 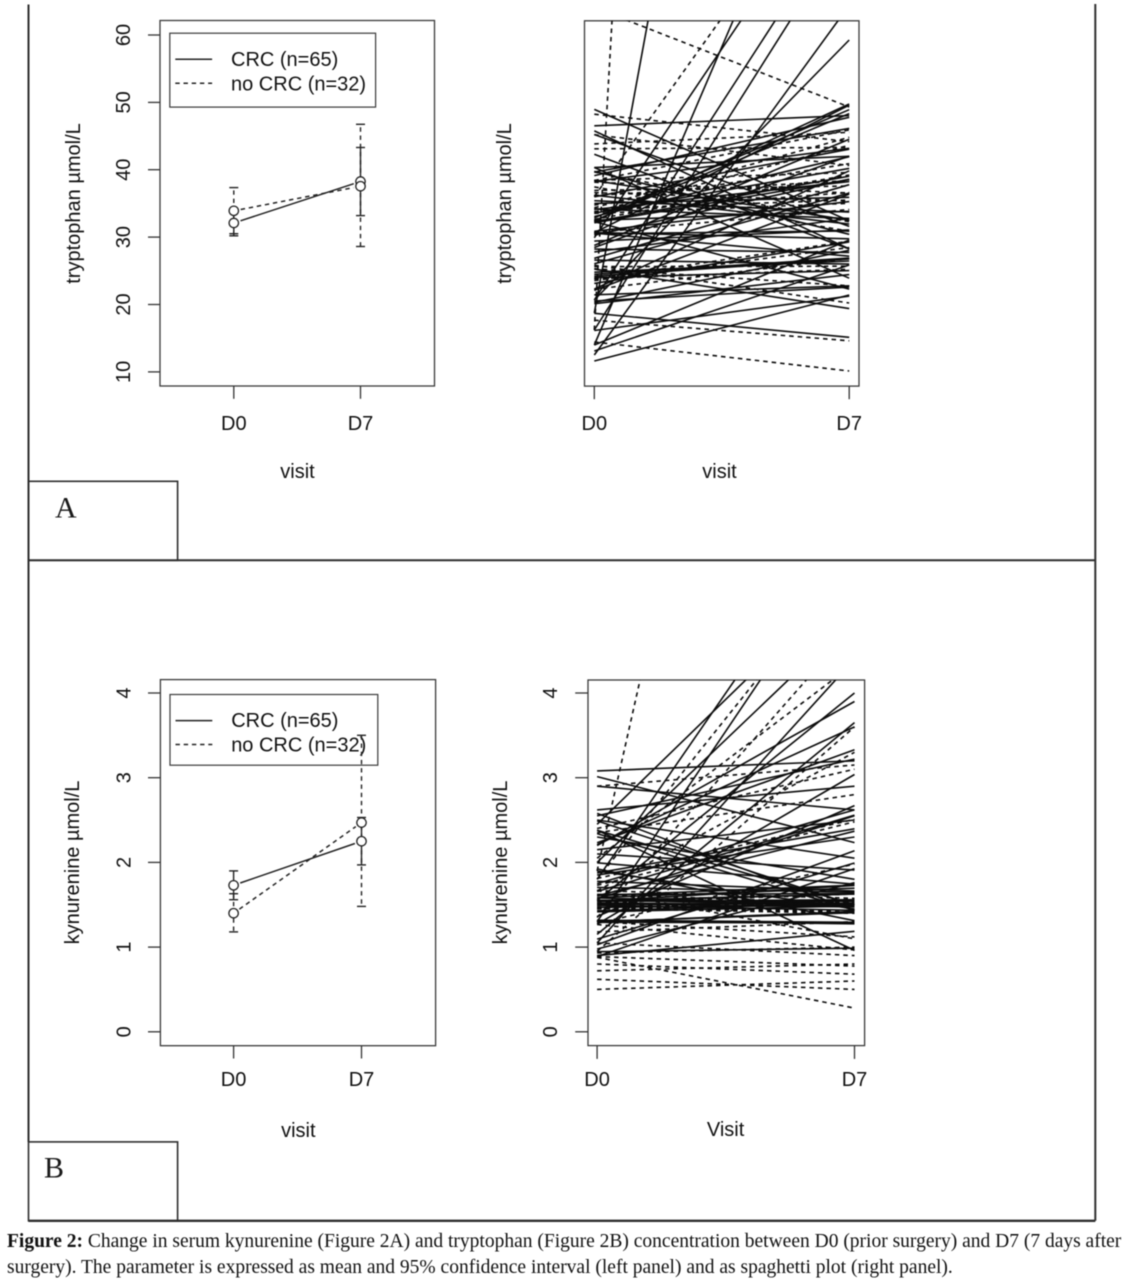 What do you see at coordinates (124, 35) in the screenshot?
I see `svg-text: 60` at bounding box center [124, 35].